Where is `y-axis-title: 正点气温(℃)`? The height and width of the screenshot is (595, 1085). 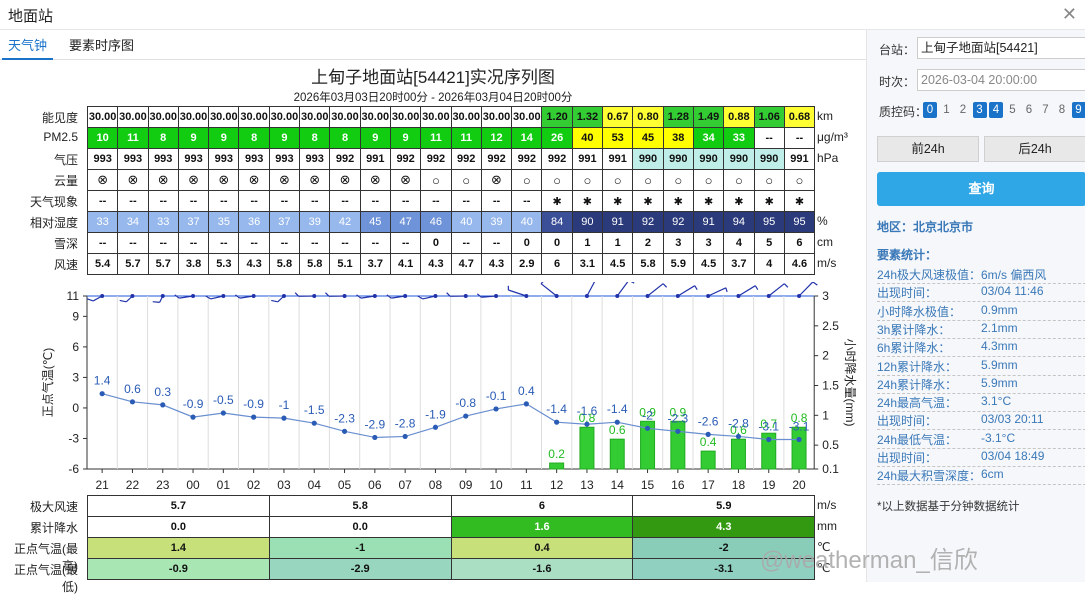
y-axis-title: 正点气温(℃) is located at coordinates (47, 382).